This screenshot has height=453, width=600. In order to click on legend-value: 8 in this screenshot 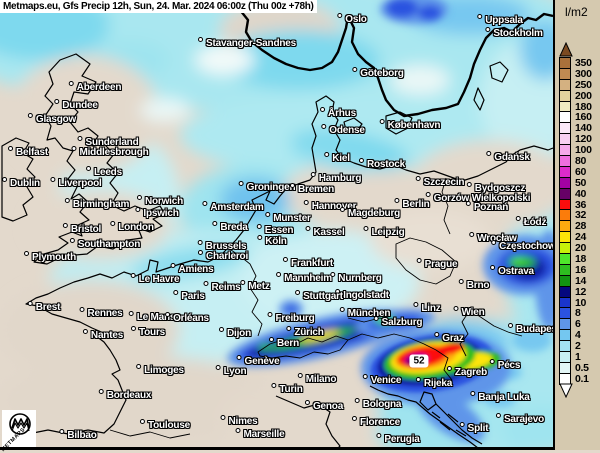, I will do `click(578, 313)`.